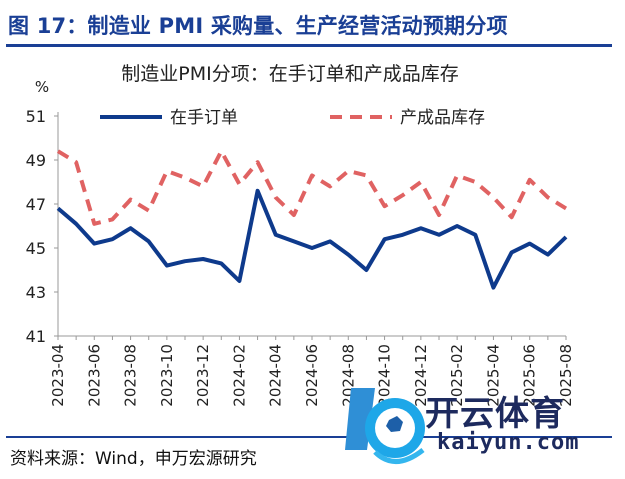 The image size is (625, 479). I want to click on figure-title: 图 17：制造业 PMI 采购量、生产经营活动预期分项, so click(258, 26).